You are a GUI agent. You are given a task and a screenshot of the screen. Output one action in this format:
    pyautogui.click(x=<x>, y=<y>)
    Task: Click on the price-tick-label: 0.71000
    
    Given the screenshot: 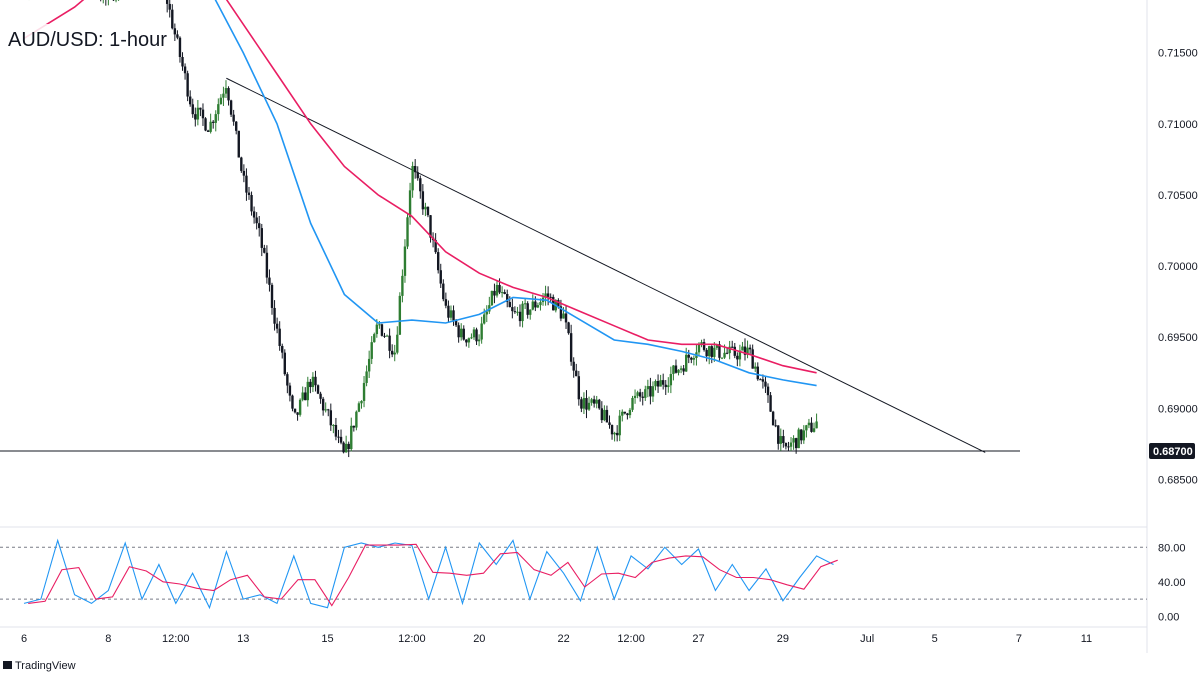 What is the action you would take?
    pyautogui.click(x=1178, y=125)
    